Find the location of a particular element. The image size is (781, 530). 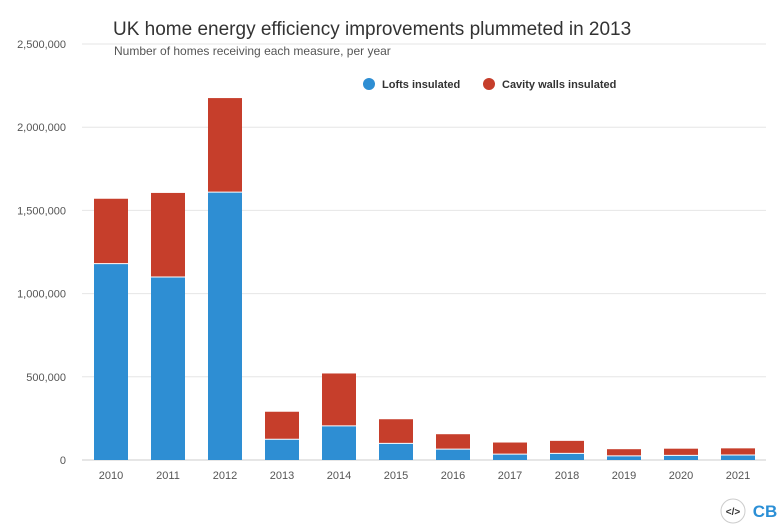

carbon-brief-logo: CB is located at coordinates (765, 511).